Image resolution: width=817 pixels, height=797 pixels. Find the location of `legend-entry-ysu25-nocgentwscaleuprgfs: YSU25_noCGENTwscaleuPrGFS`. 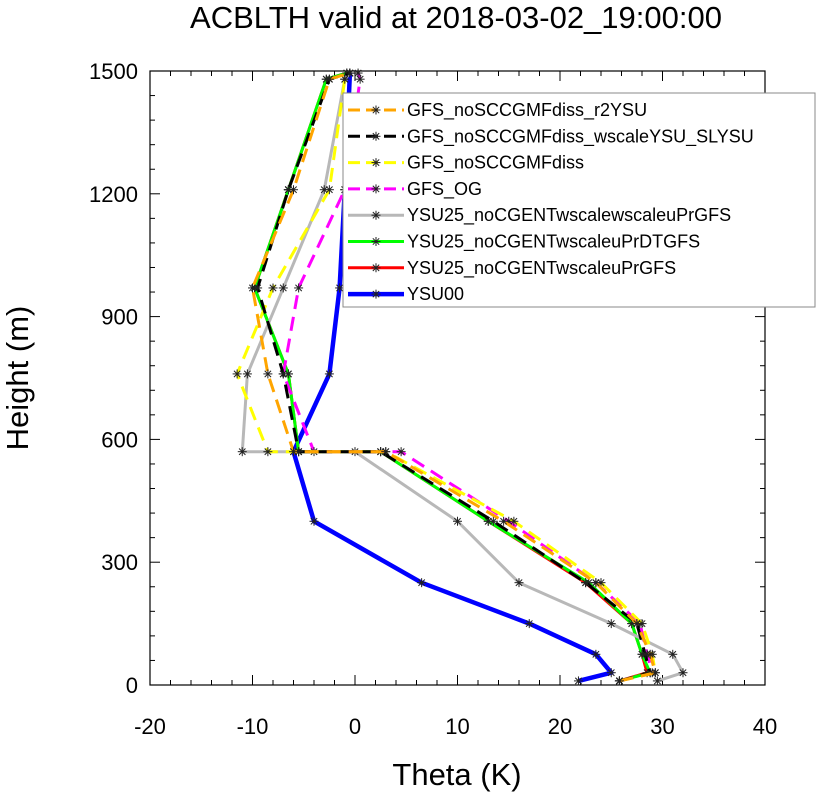

legend-entry-ysu25-nocgentwscaleuprgfs: YSU25_noCGENTwscaleuPrGFS is located at coordinates (512, 268).